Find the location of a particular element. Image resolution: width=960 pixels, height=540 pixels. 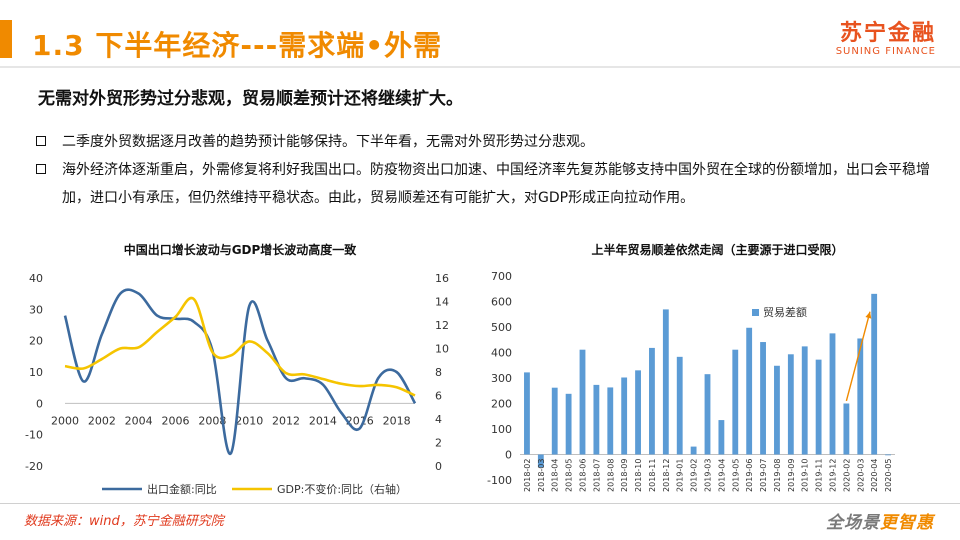

x-tick-label: 2014 is located at coordinates (323, 420).